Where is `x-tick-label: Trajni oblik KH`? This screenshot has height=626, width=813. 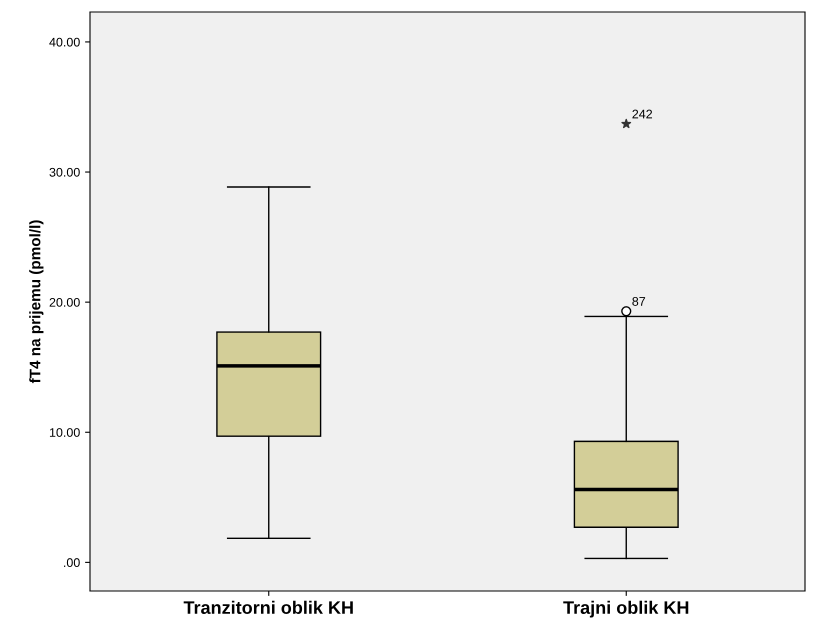
x-tick-label: Trajni oblik KH is located at coordinates (625, 609).